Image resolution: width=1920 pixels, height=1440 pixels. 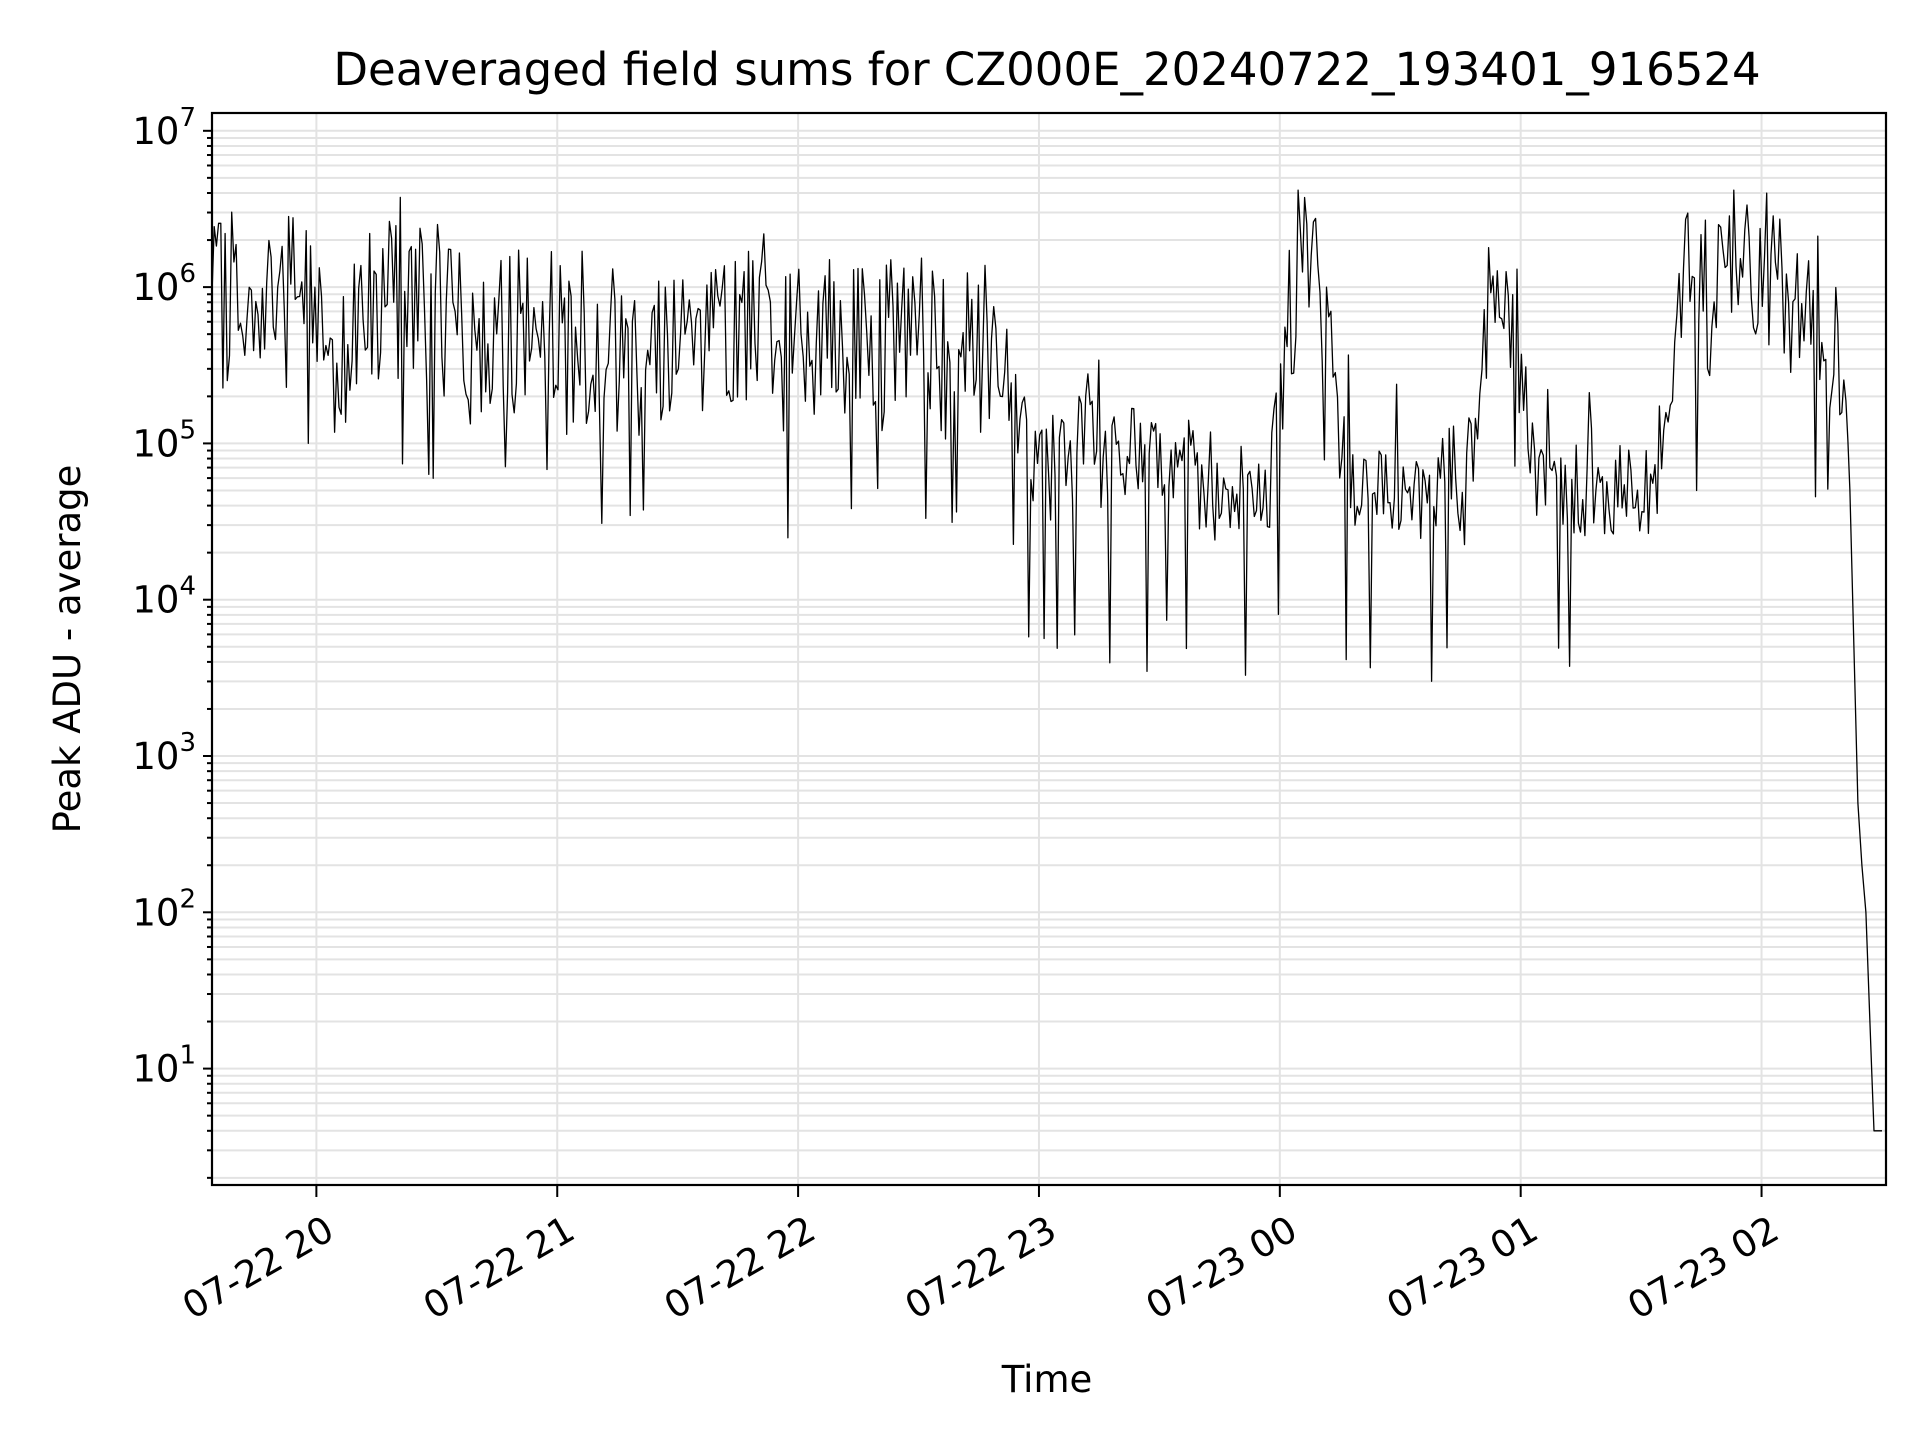 What do you see at coordinates (164, 440) in the screenshot?
I see `y-tick-label: 10⁵` at bounding box center [164, 440].